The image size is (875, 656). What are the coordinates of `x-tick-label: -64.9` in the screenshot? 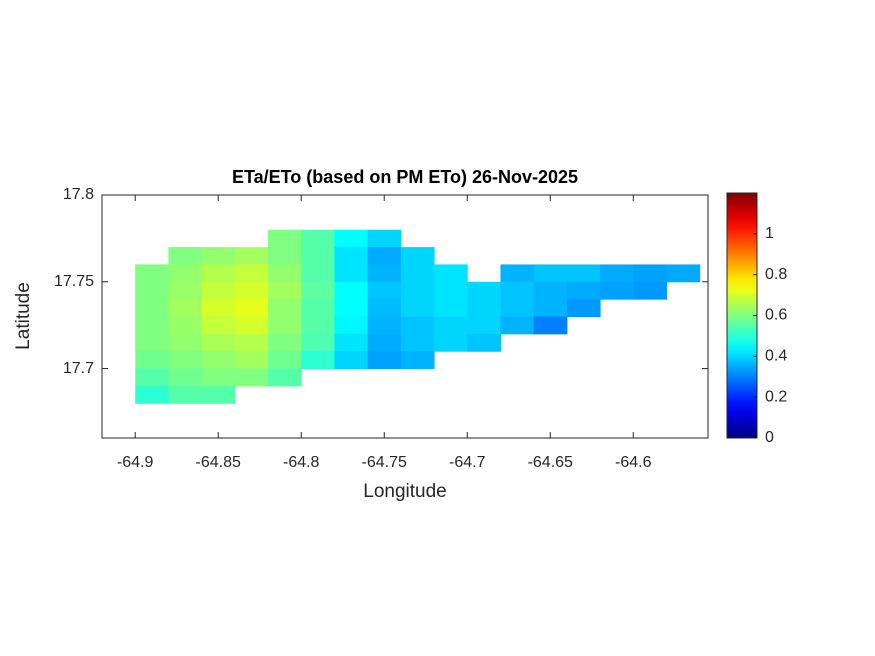 It's located at (135, 462).